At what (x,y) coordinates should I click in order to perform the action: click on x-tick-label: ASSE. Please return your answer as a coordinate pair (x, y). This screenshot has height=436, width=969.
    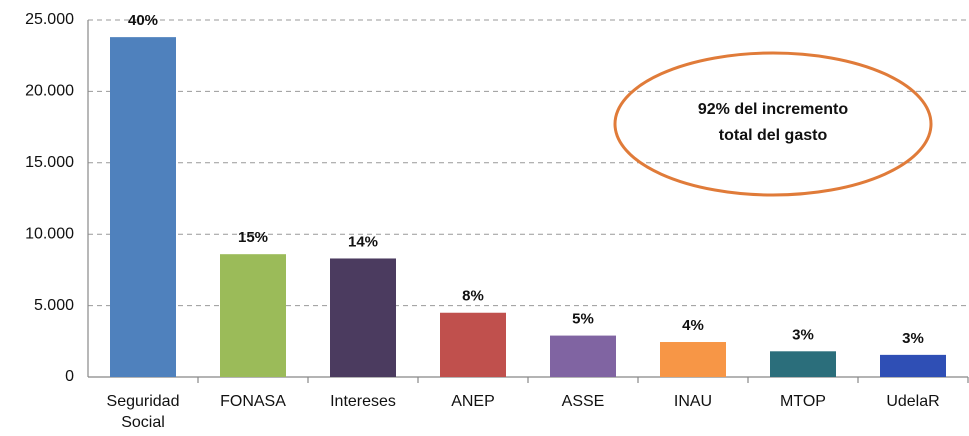
    Looking at the image, I should click on (583, 401).